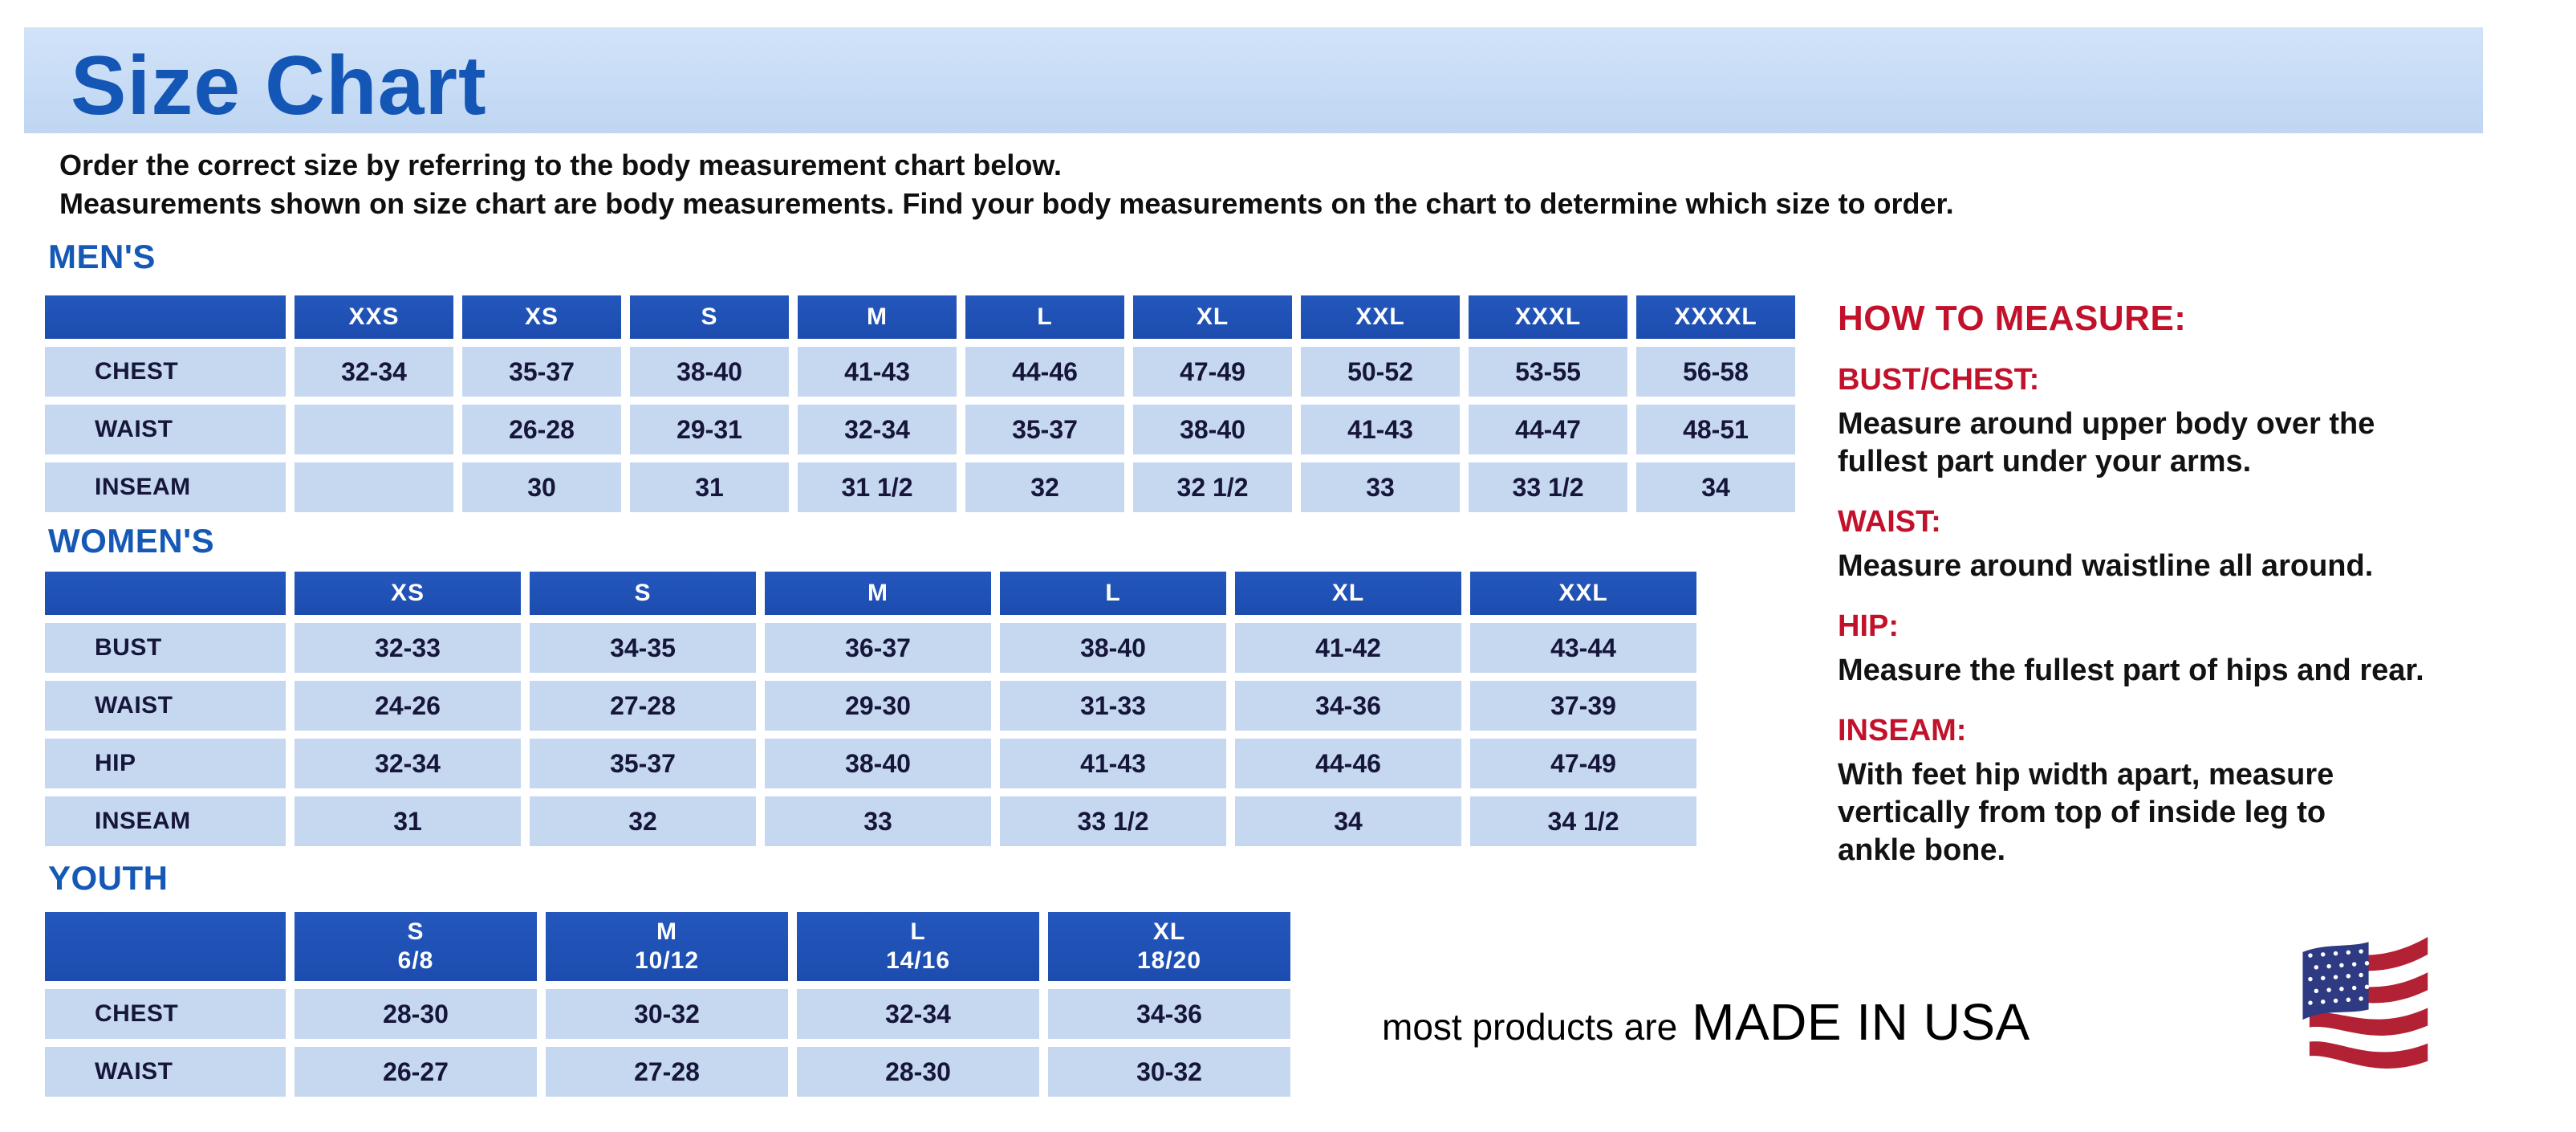 Image resolution: width=2576 pixels, height=1132 pixels. What do you see at coordinates (1861, 1022) in the screenshot?
I see `made-in-usa-emphasis: MADE IN USA` at bounding box center [1861, 1022].